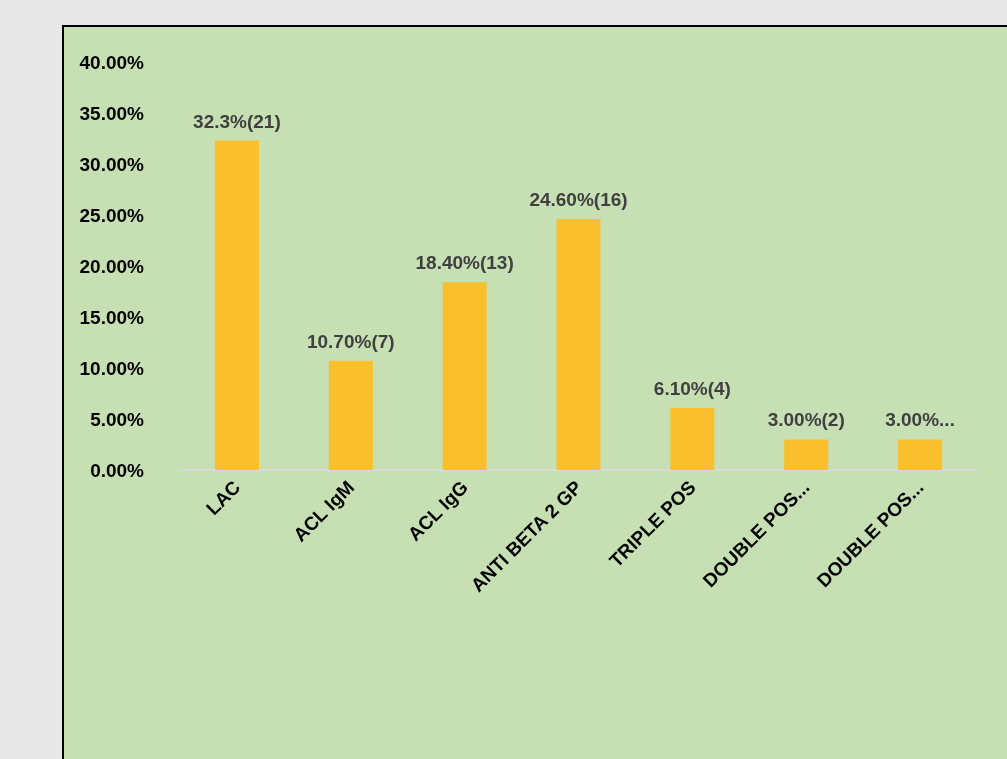  Describe the element at coordinates (438, 510) in the screenshot. I see `x-tick-label: ACL IgG` at that location.